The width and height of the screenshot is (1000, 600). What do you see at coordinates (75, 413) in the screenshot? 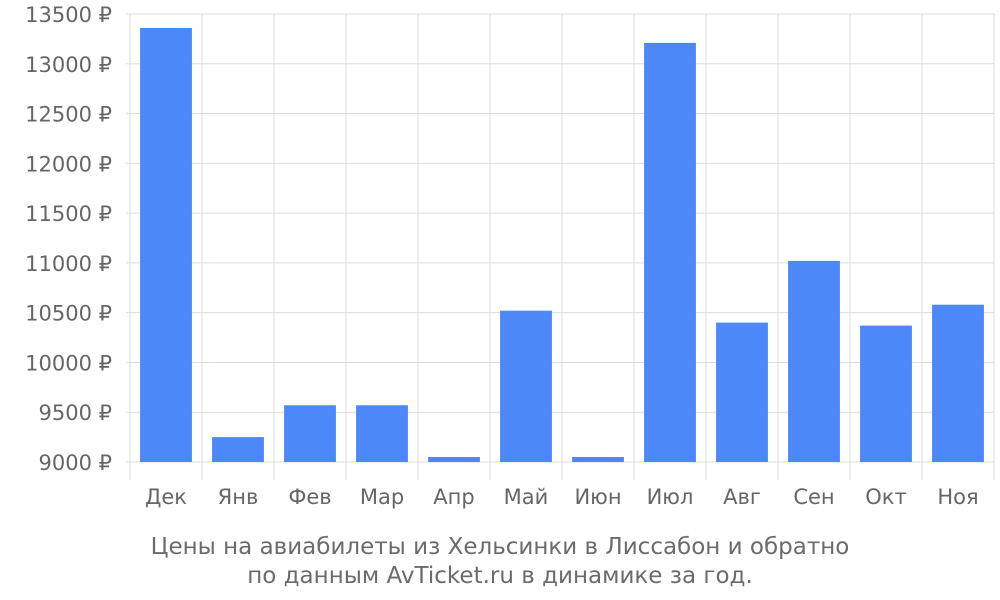
I see `y-tick-label: 9500 ₽` at bounding box center [75, 413].